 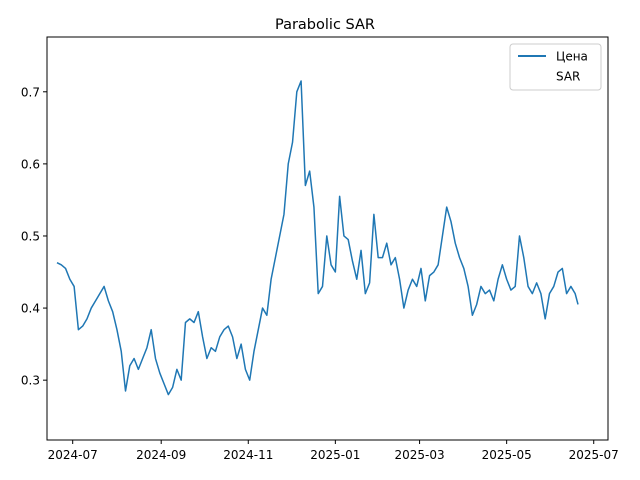 I want to click on x-tick-label: 2024-07, so click(x=73, y=455).